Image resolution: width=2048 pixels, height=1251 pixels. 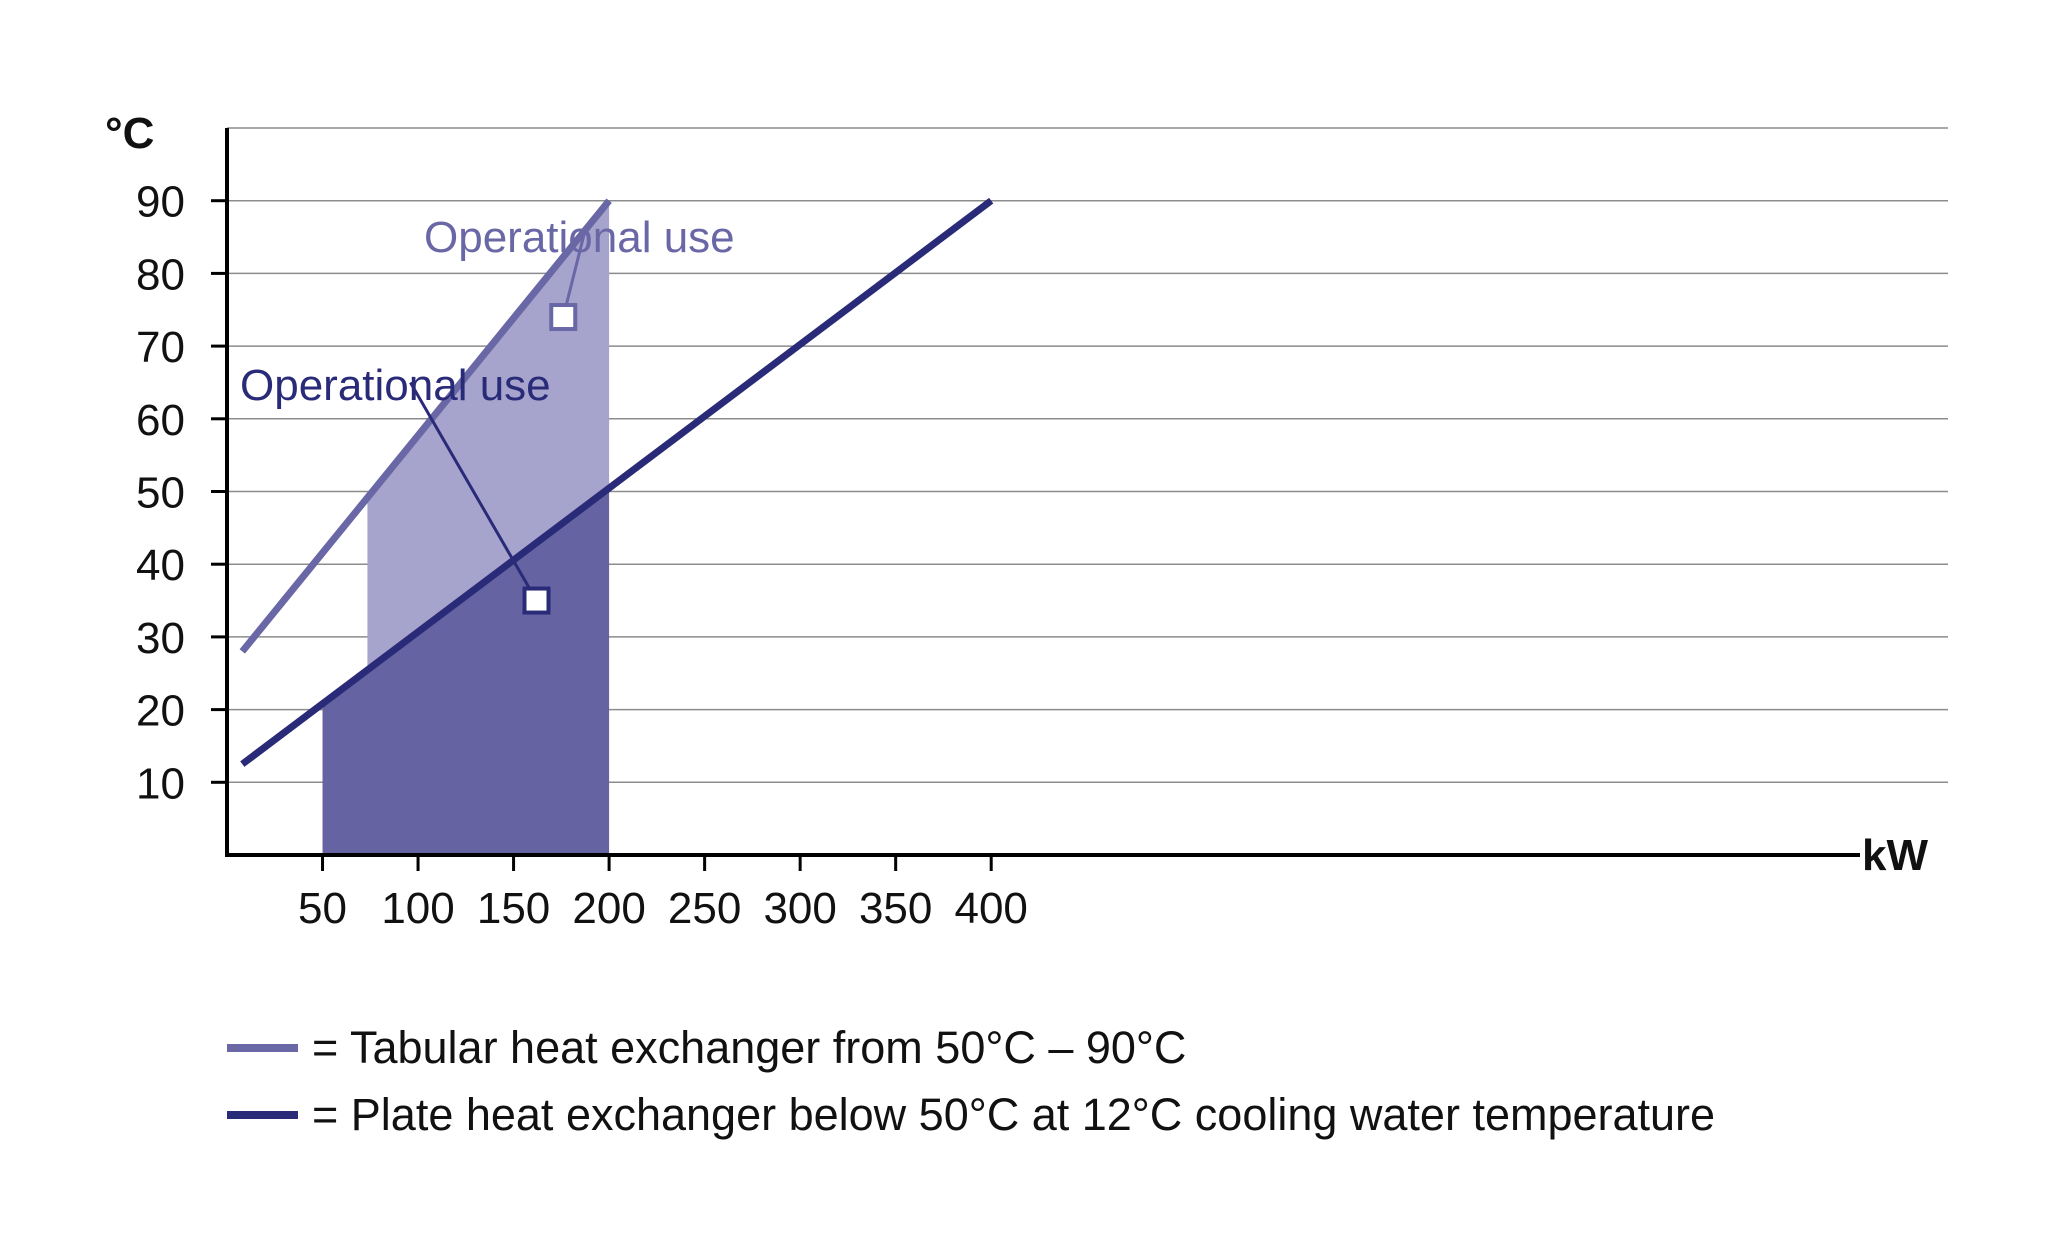 I want to click on x-tick-label: 100, so click(x=417, y=908).